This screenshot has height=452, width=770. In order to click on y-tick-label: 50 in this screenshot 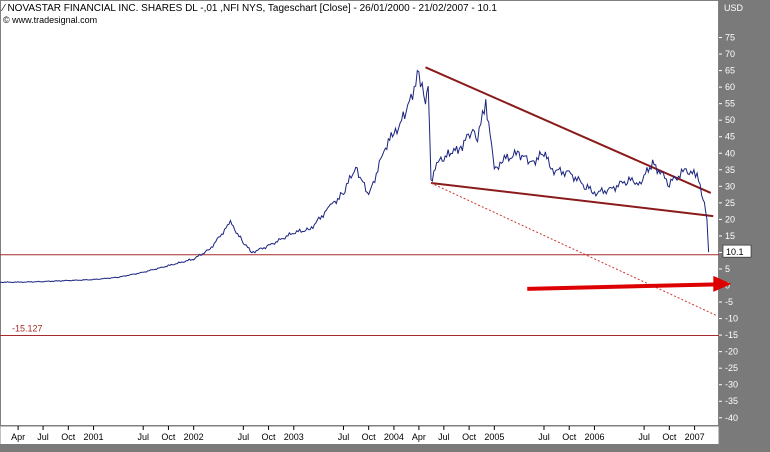, I will do `click(730, 120)`.